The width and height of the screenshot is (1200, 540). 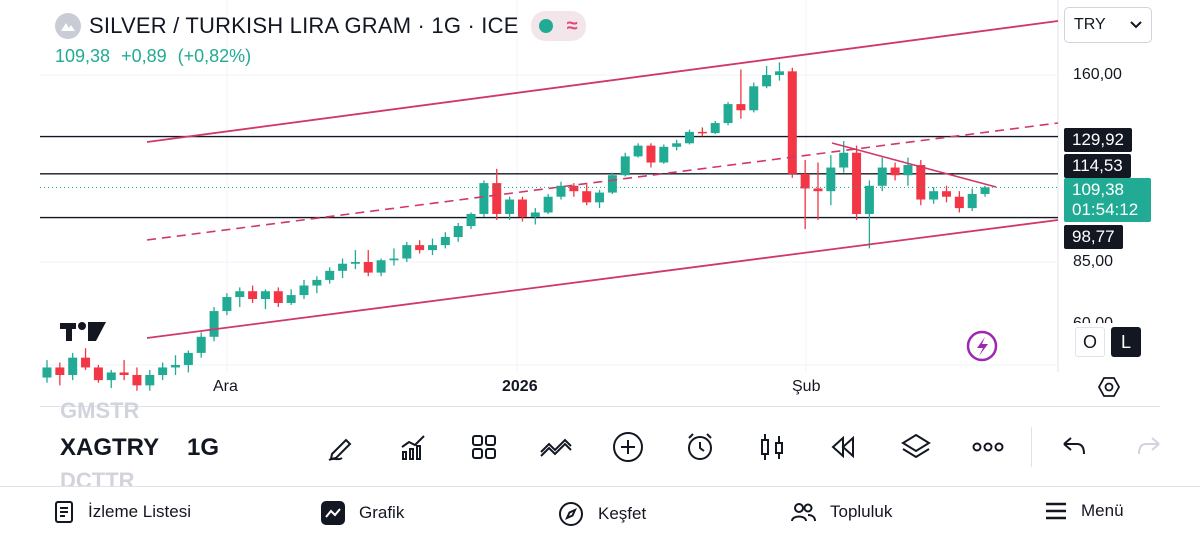 I want to click on nav-watchlist: İzleme Listesi, so click(x=122, y=512).